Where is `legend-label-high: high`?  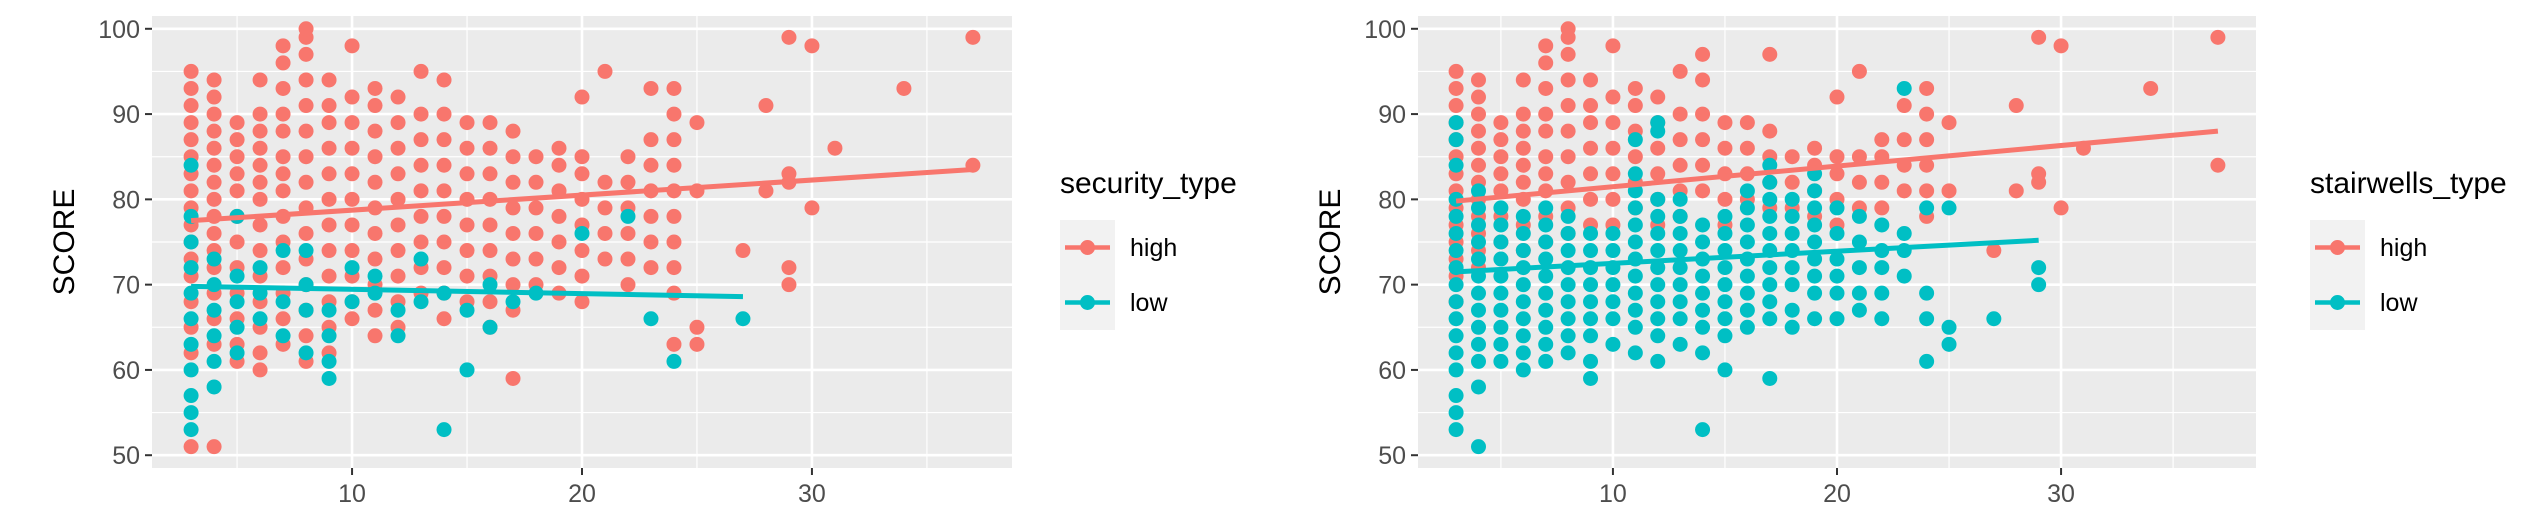 legend-label-high: high is located at coordinates (2403, 248).